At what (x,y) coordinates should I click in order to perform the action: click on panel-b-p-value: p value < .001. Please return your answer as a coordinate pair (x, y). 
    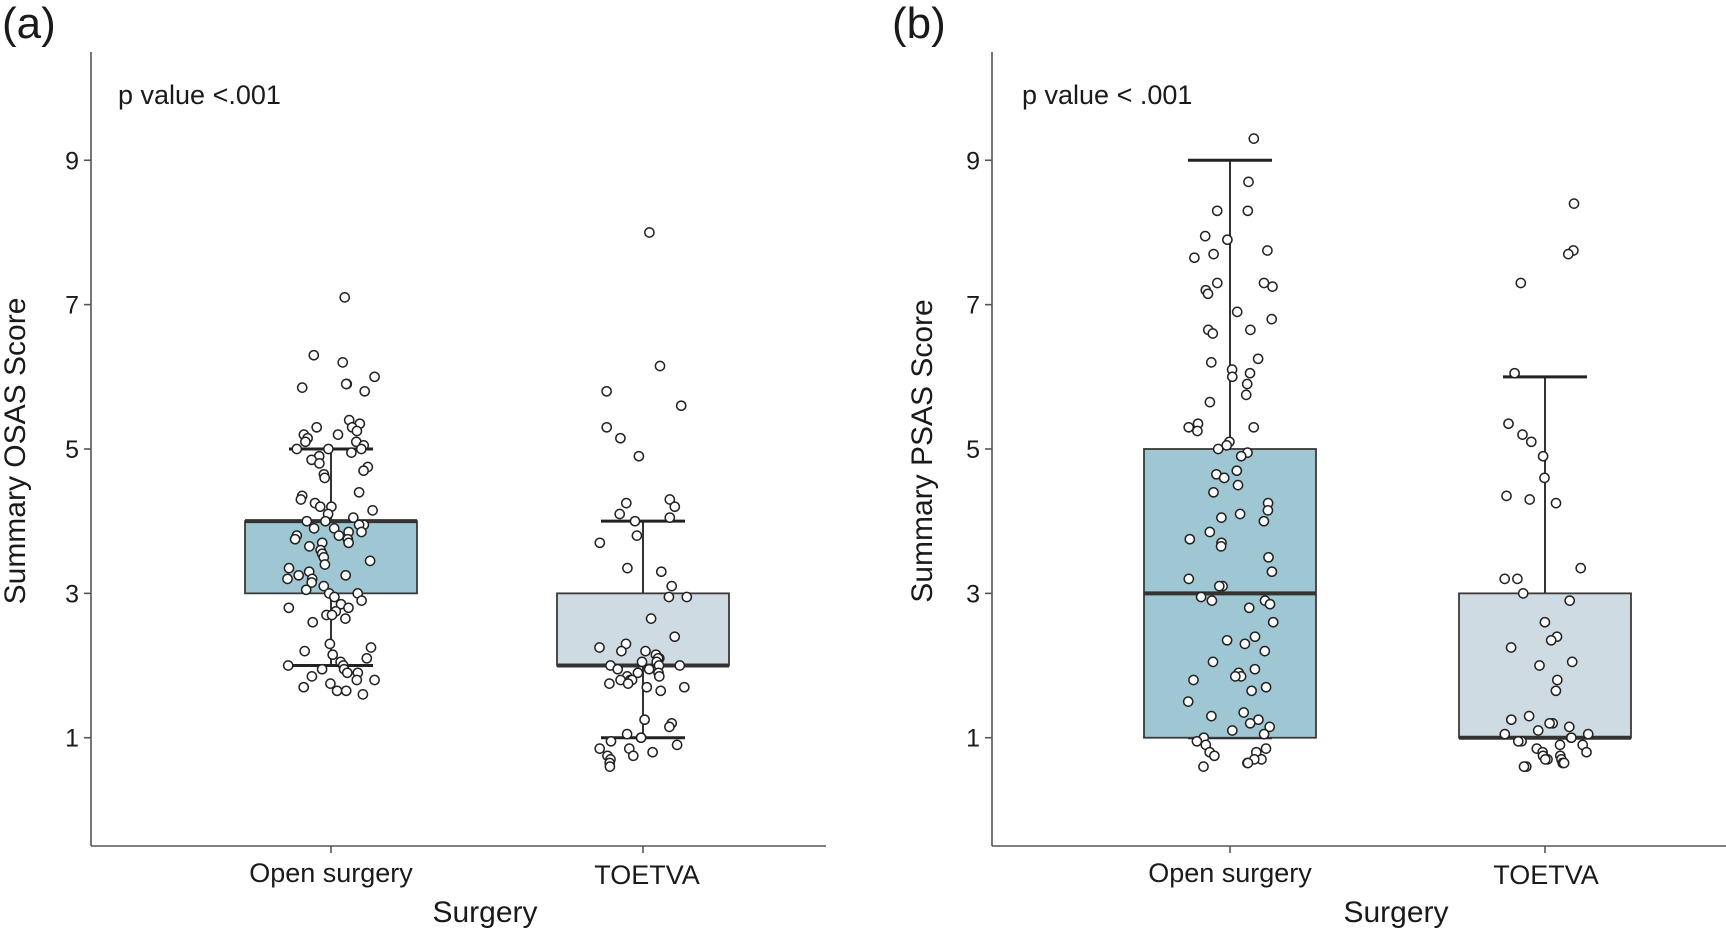
    Looking at the image, I should click on (1107, 95).